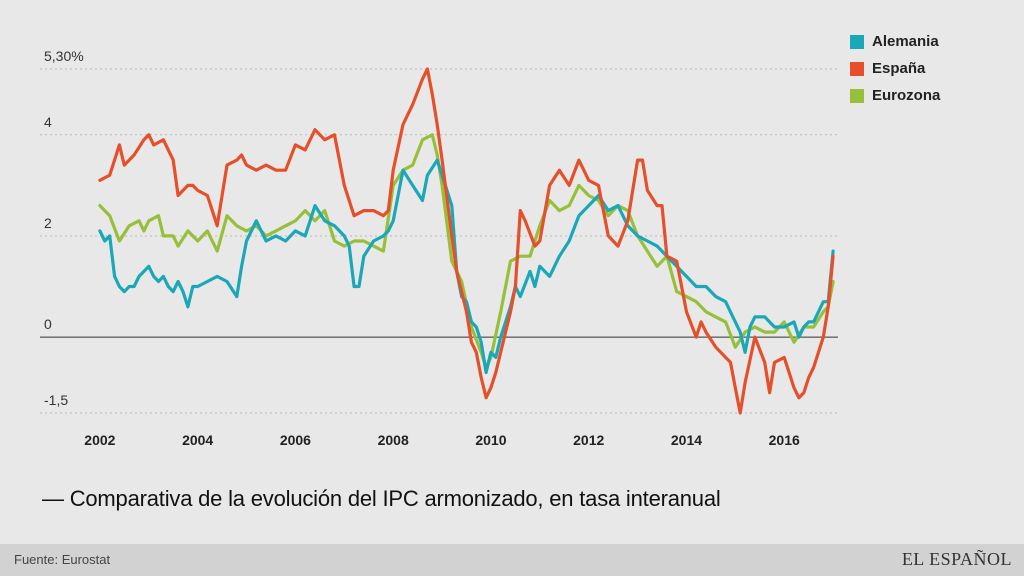  What do you see at coordinates (906, 95) in the screenshot?
I see `legend-label-eurozona: Eurozona` at bounding box center [906, 95].